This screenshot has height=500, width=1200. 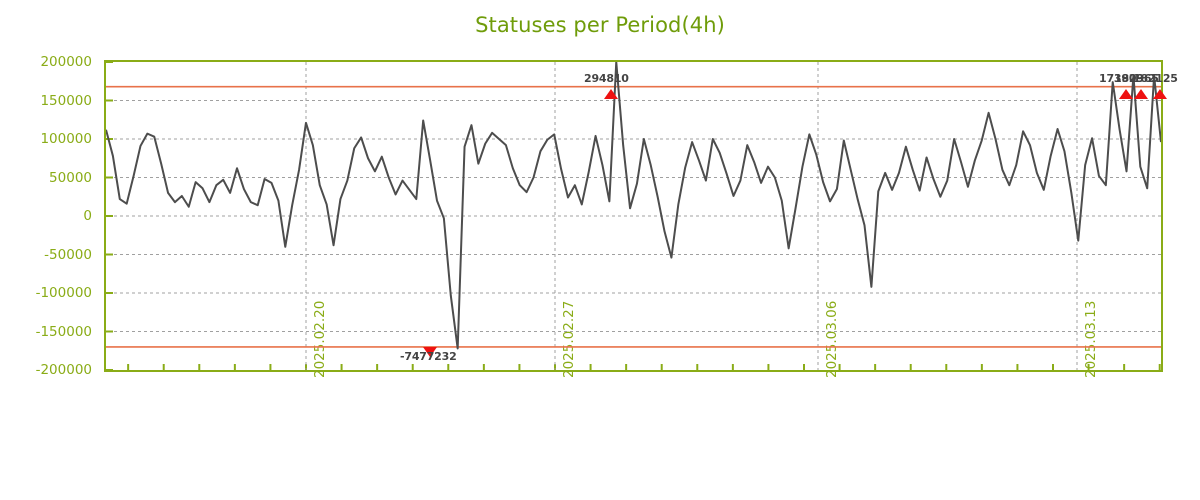 I want to click on annotation-label: 182125, so click(x=1155, y=78).